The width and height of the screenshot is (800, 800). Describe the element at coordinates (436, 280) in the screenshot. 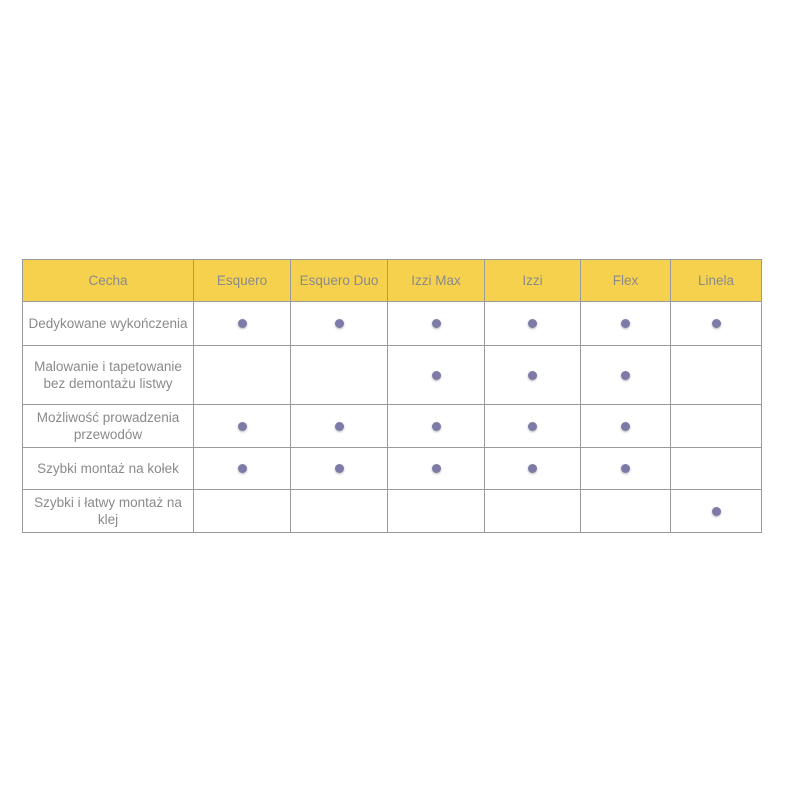

I see `column-header: Izzi Max` at that location.